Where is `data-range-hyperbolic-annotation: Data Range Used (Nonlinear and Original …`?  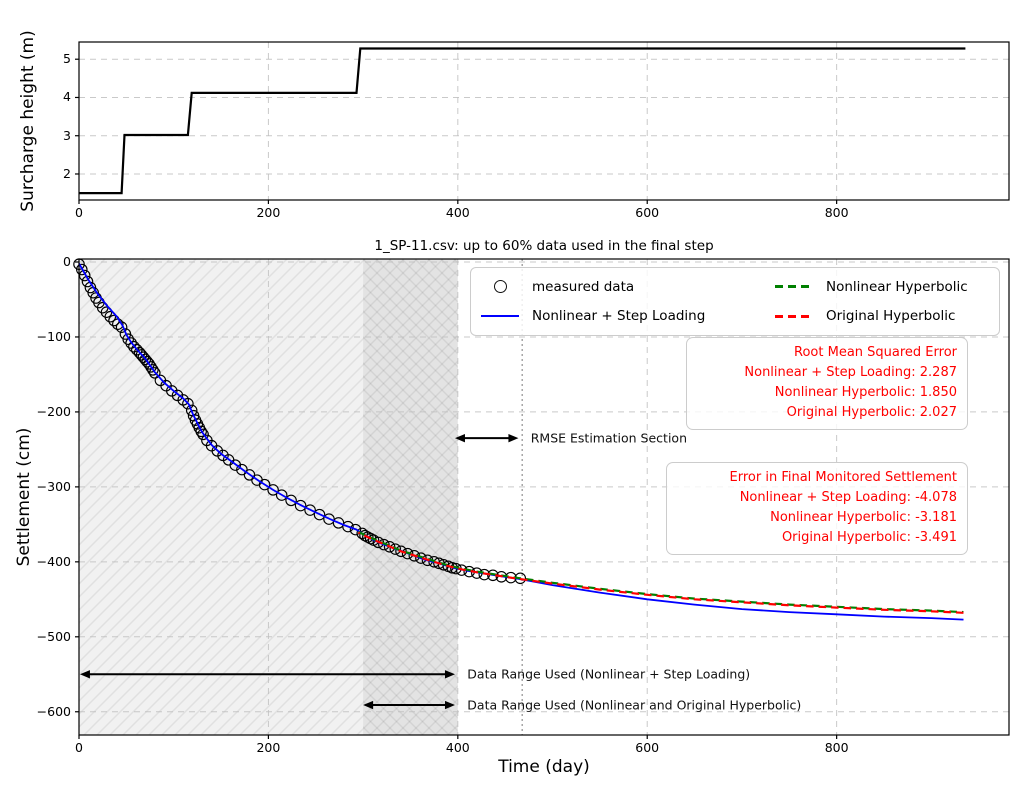 data-range-hyperbolic-annotation: Data Range Used (Nonlinear and Original … is located at coordinates (634, 705).